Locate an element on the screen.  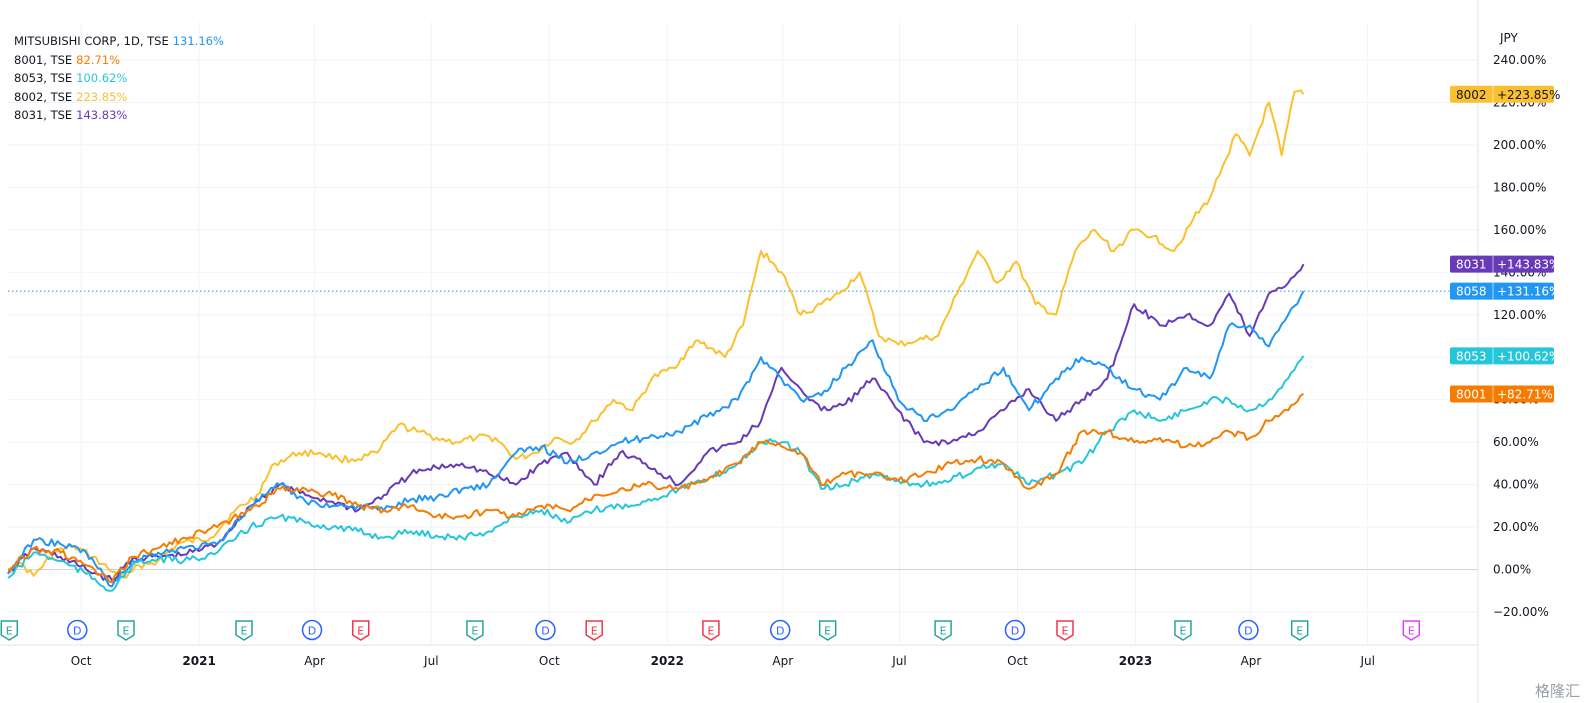
y-tick-label: 120.00% is located at coordinates (1519, 315).